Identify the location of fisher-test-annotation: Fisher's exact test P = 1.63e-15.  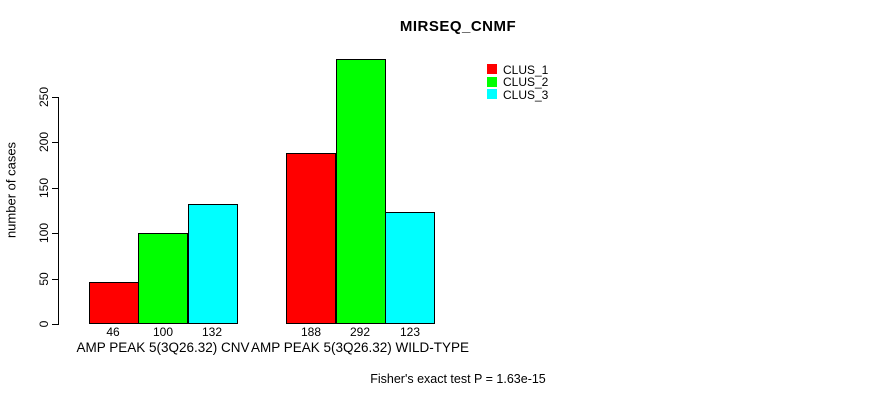
(458, 379).